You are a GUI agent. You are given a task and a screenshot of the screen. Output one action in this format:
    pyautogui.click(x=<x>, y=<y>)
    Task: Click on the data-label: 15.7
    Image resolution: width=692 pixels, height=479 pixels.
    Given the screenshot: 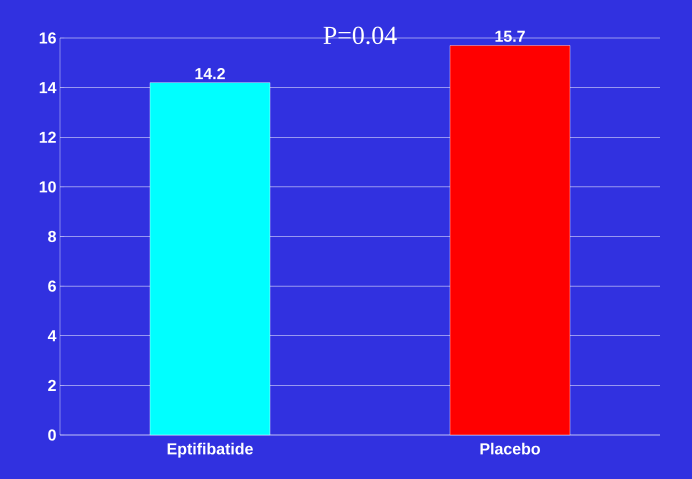 What is the action you would take?
    pyautogui.click(x=510, y=36)
    